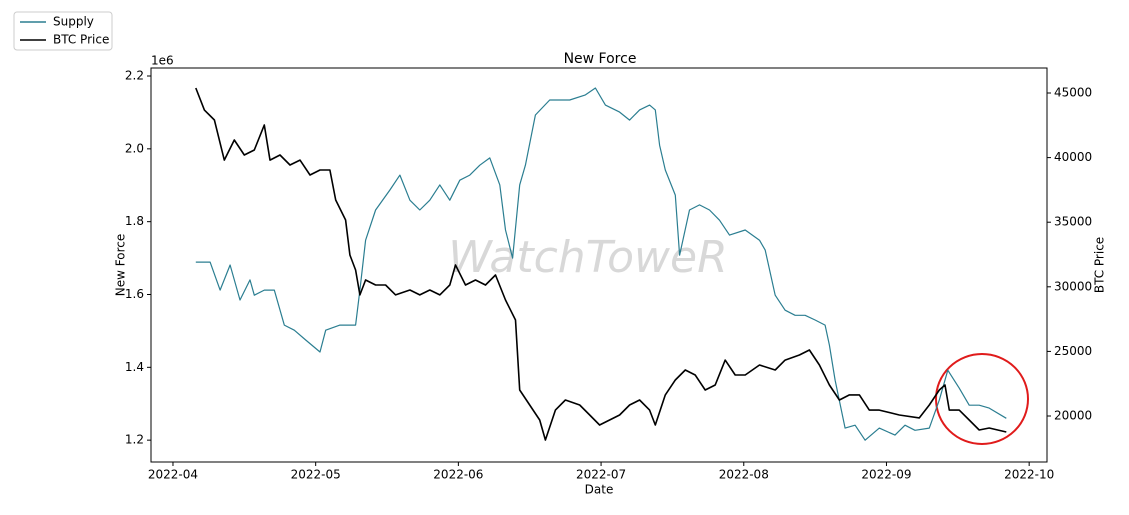  Describe the element at coordinates (1073, 416) in the screenshot. I see `y2-tick-label: 20000` at that location.